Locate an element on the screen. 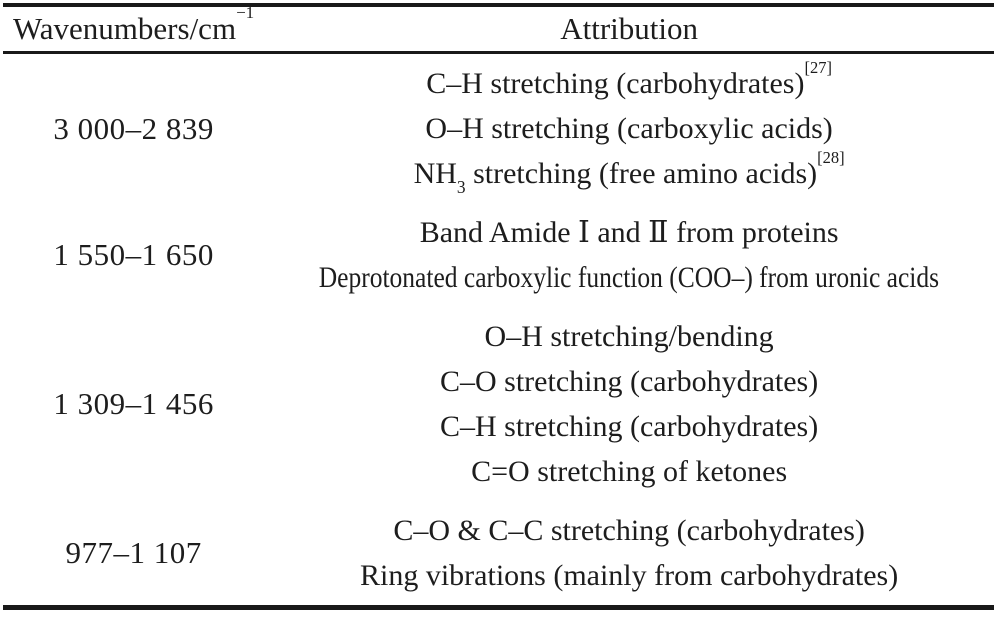 The height and width of the screenshot is (621, 997). wavenumber-cell: 3 000–2 839 is located at coordinates (133, 128).